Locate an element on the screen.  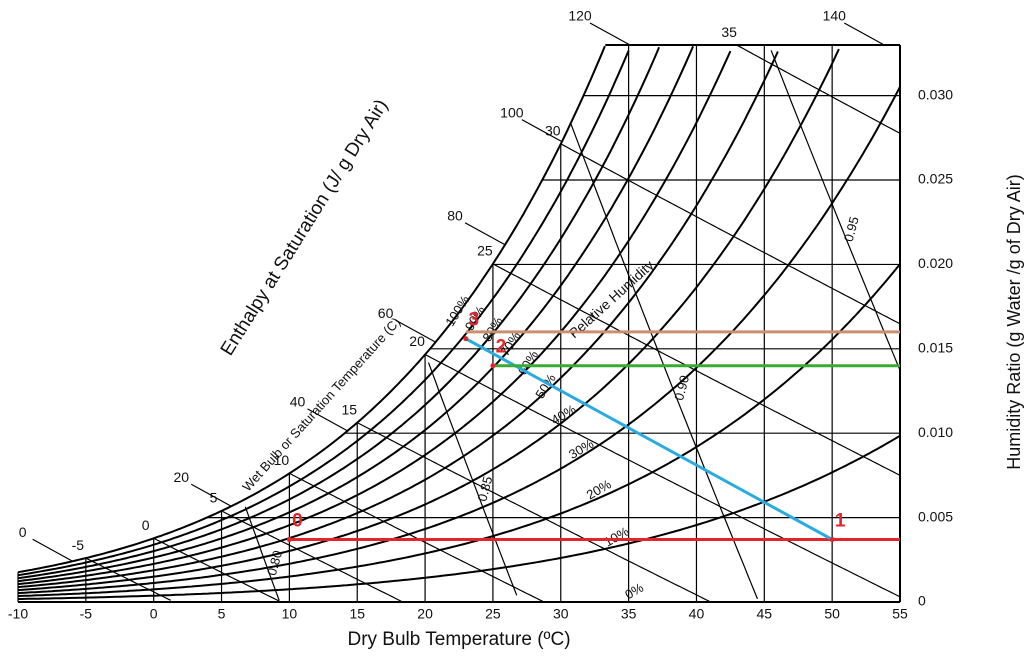
x-tick-label: 15 is located at coordinates (357, 614).